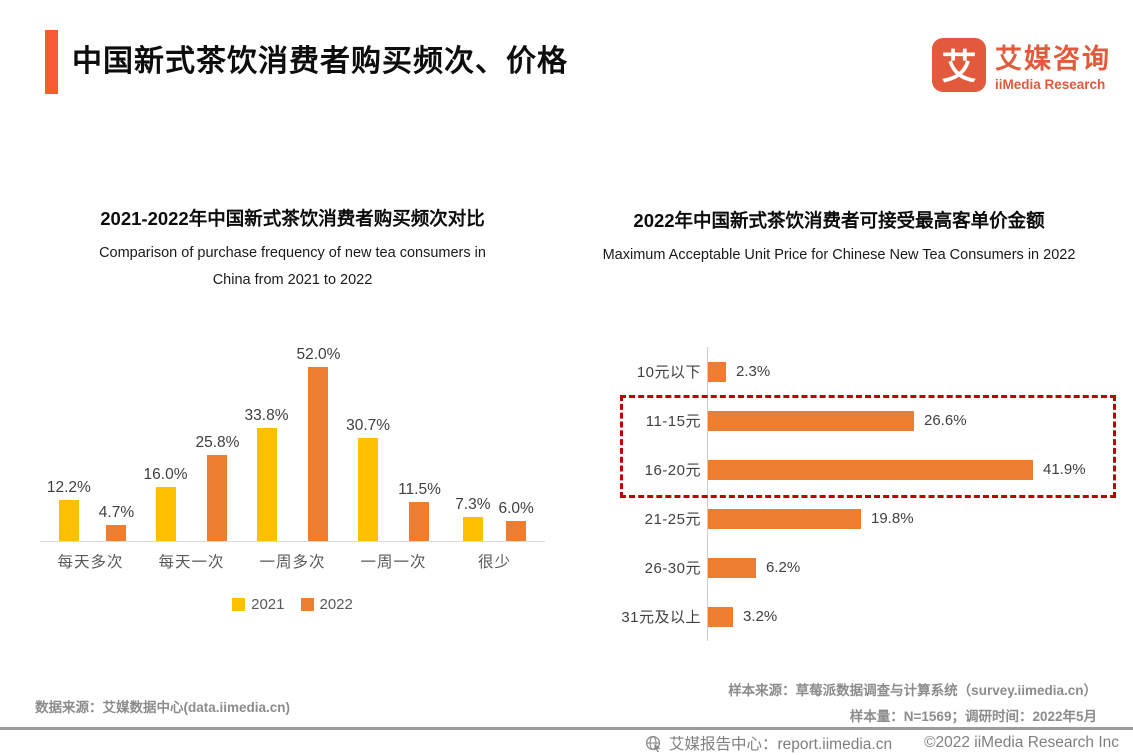 The height and width of the screenshot is (755, 1133). I want to click on price-value-label: 26.6%, so click(945, 420).